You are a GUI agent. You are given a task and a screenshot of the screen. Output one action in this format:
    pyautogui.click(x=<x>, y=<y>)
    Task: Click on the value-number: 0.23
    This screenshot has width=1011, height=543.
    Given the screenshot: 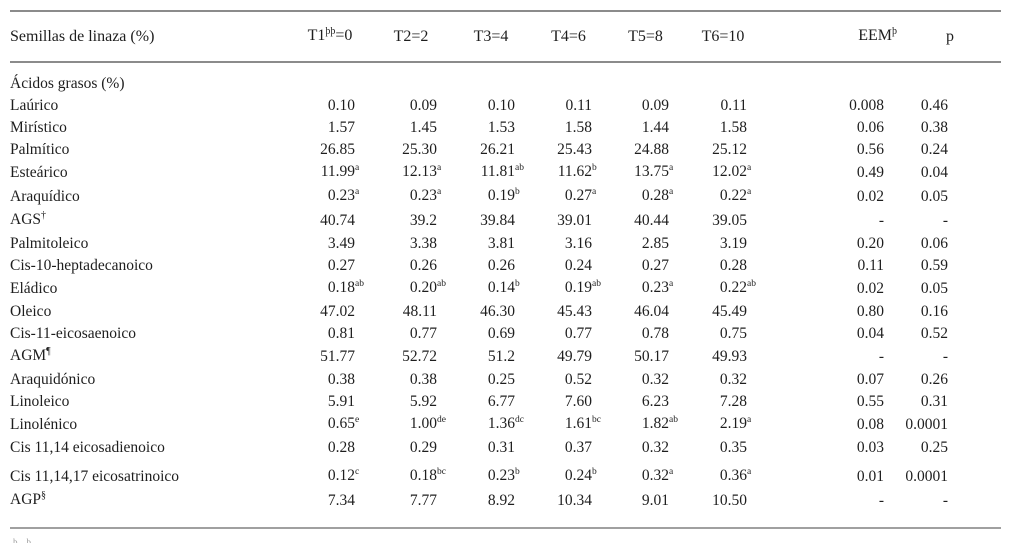 What is the action you would take?
    pyautogui.click(x=655, y=287)
    